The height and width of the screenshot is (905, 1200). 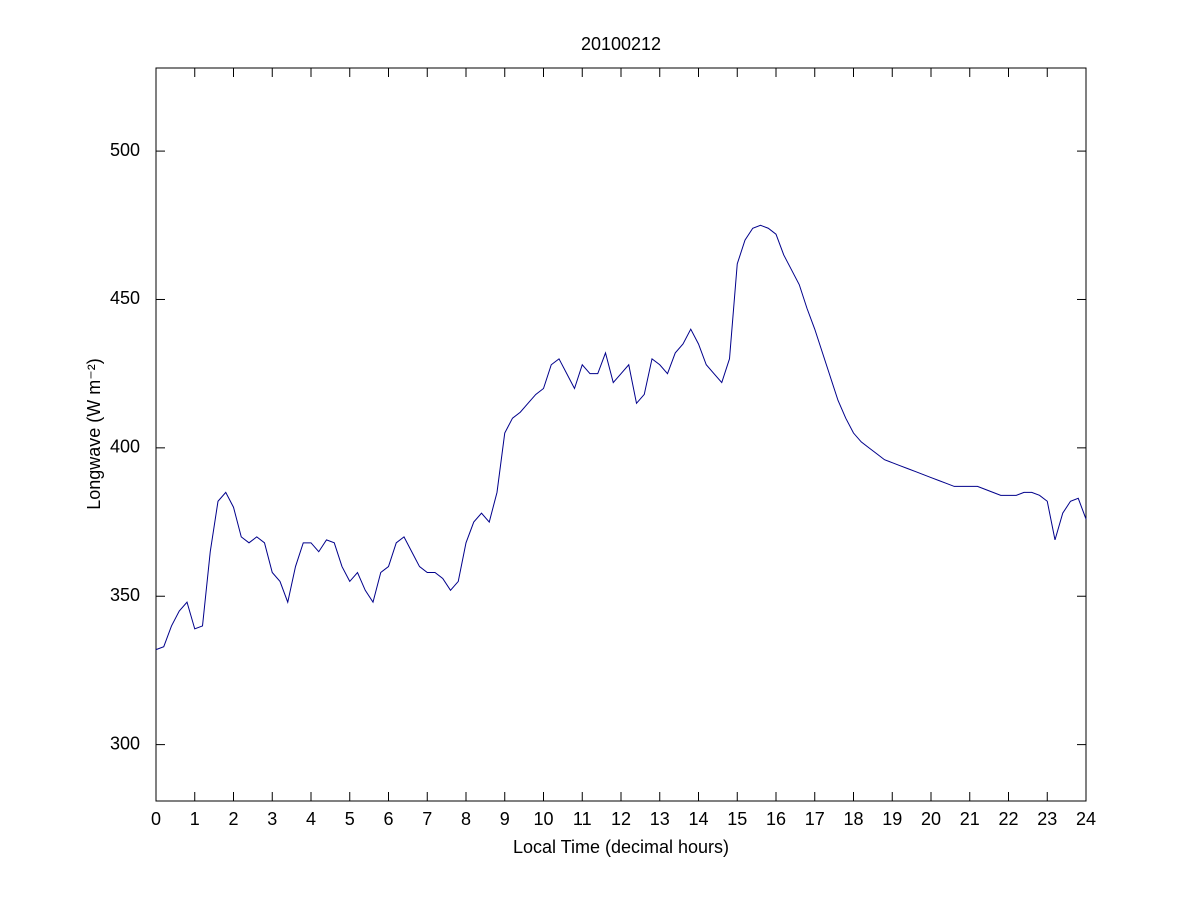 What do you see at coordinates (311, 819) in the screenshot?
I see `x-tick-label: 4` at bounding box center [311, 819].